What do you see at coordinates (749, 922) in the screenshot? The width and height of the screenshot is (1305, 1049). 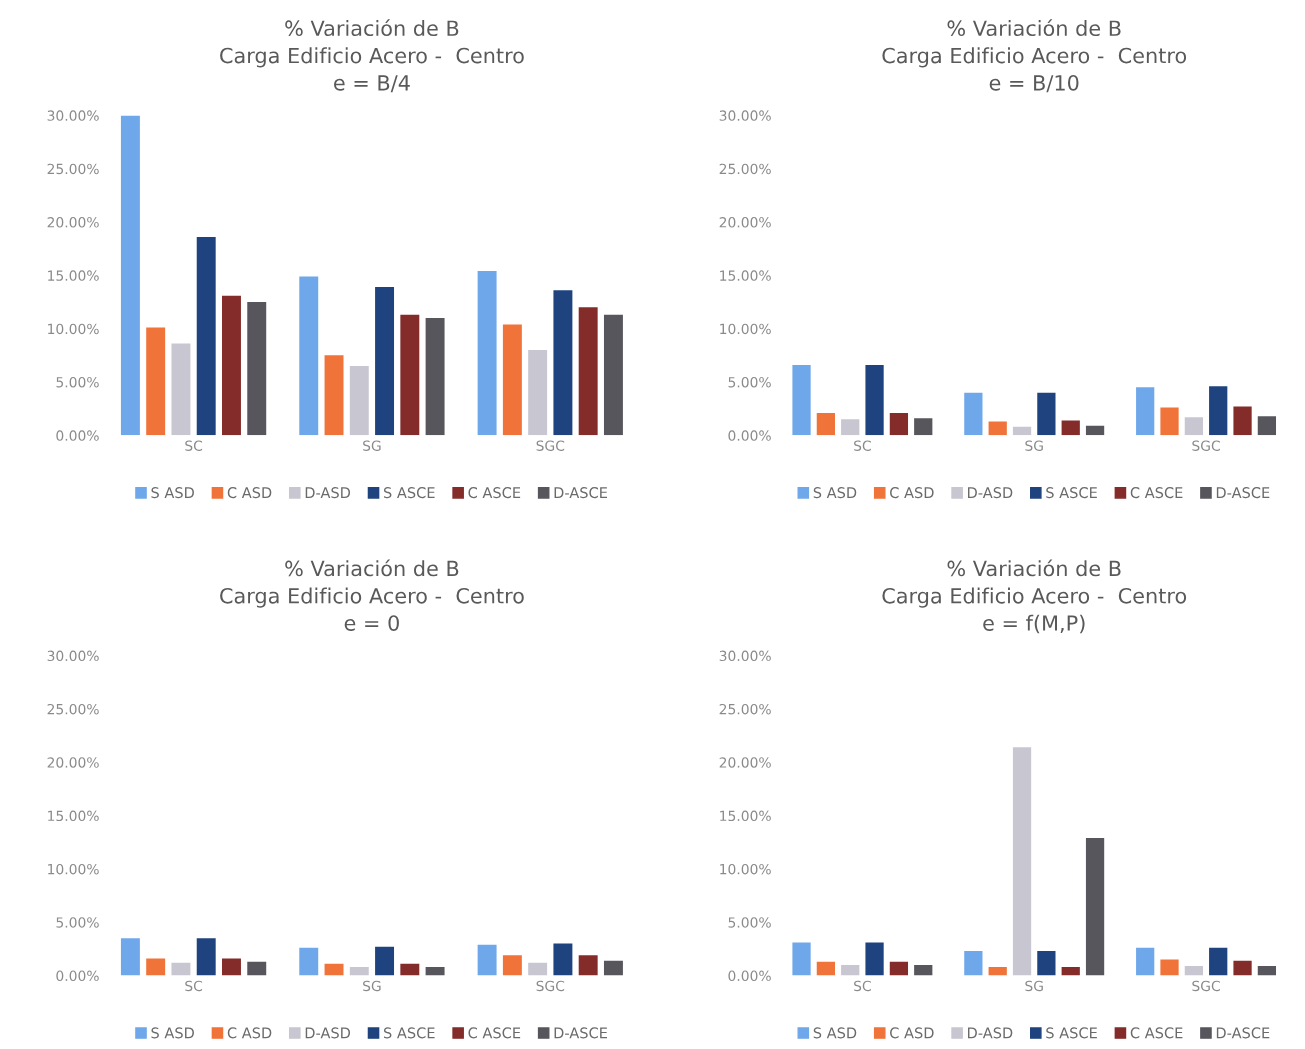 I see `y-tick-label: 5.00%` at bounding box center [749, 922].